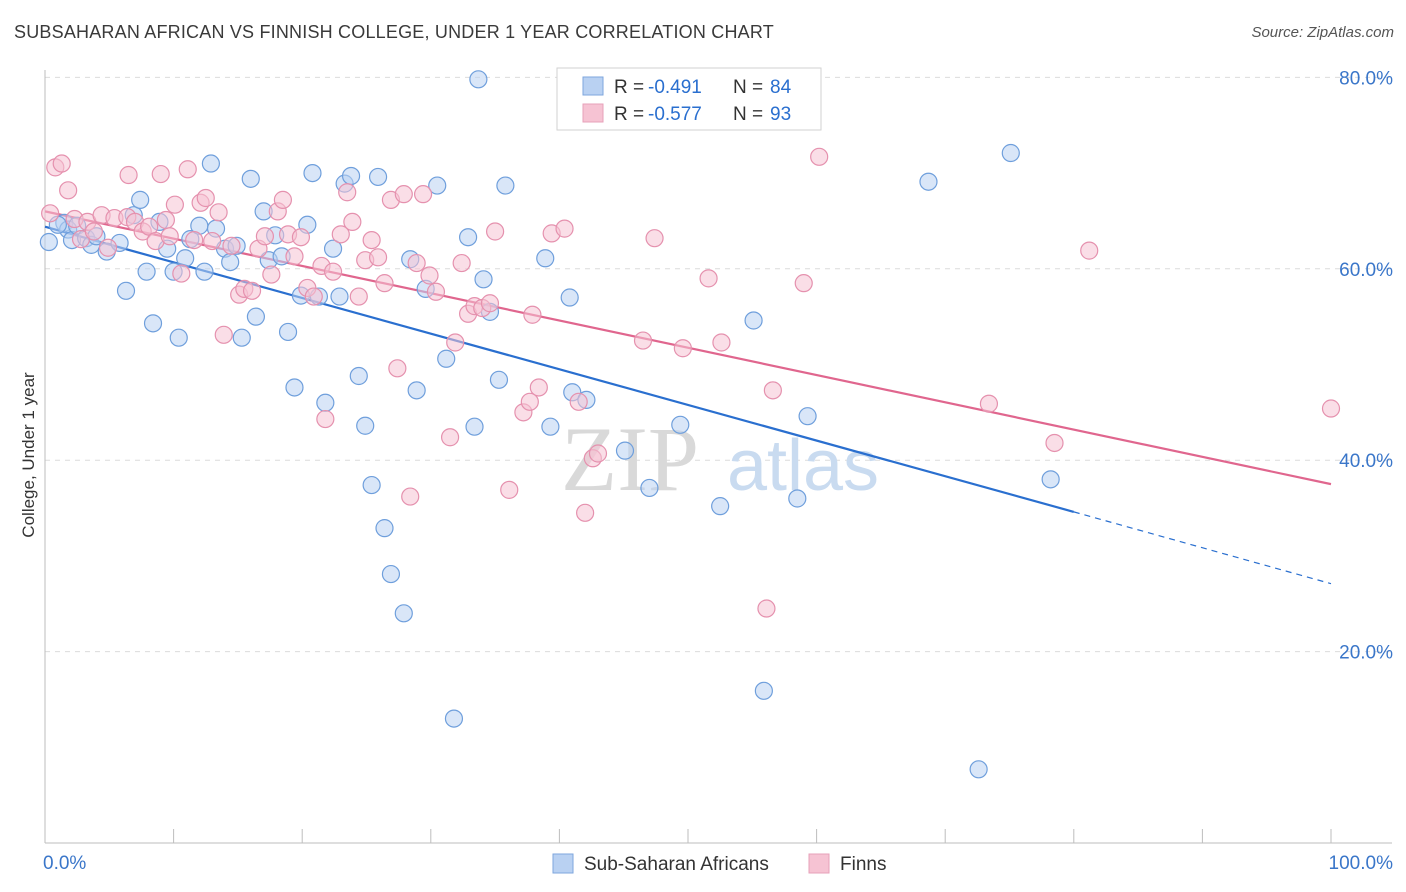  What do you see at coordinates (675, 87) in the screenshot?
I see `legend-r-value-1: -0.491` at bounding box center [675, 87].